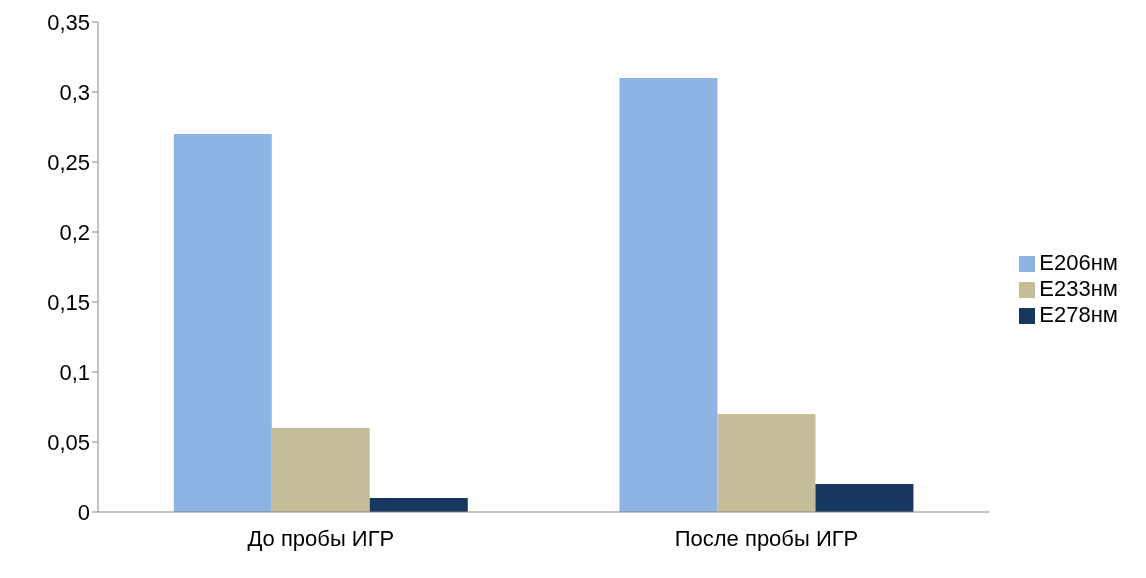 The width and height of the screenshot is (1146, 578). What do you see at coordinates (74, 92) in the screenshot?
I see `y-tick-label: 0,3` at bounding box center [74, 92].